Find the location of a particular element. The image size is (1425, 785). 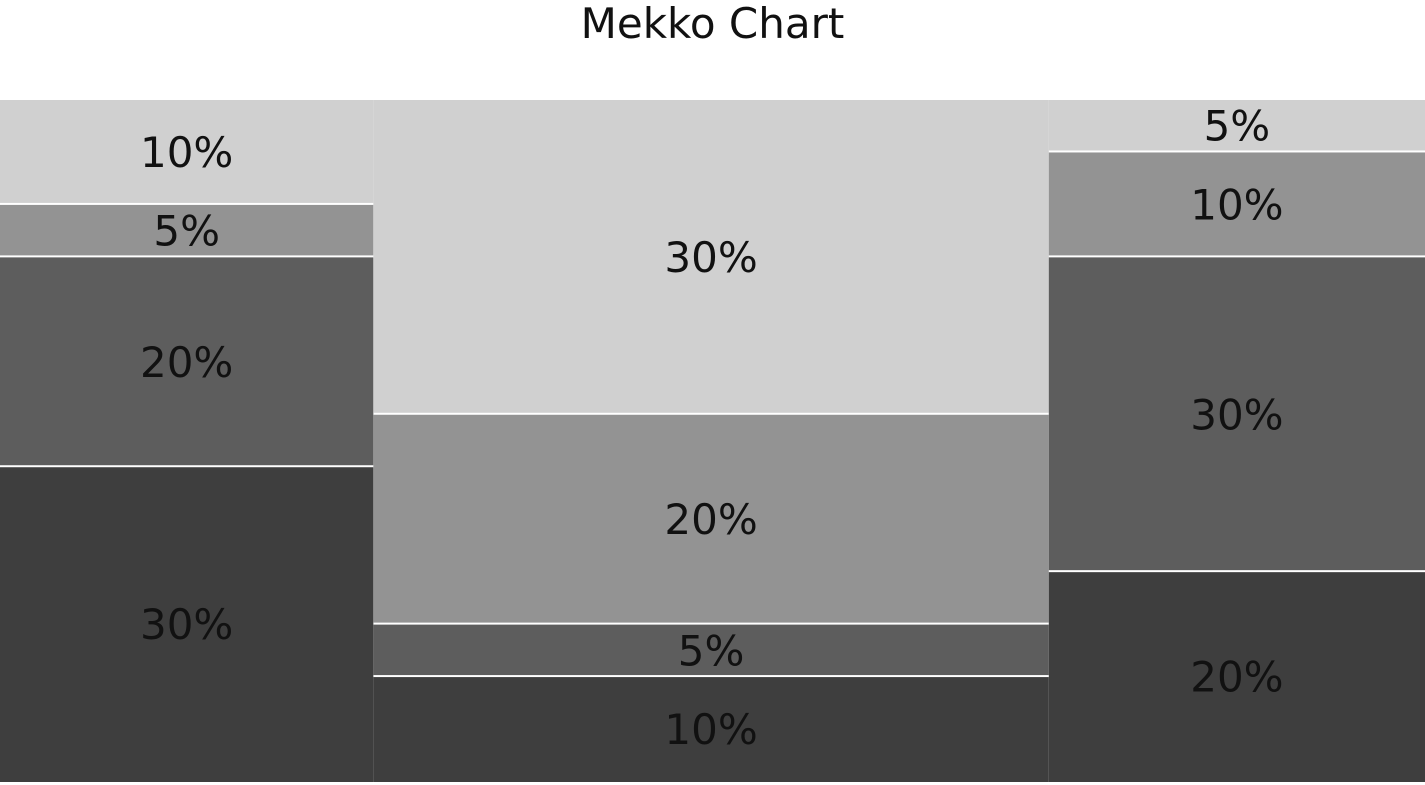

mekko-segment-label-2-1: 5% is located at coordinates (186, 231).